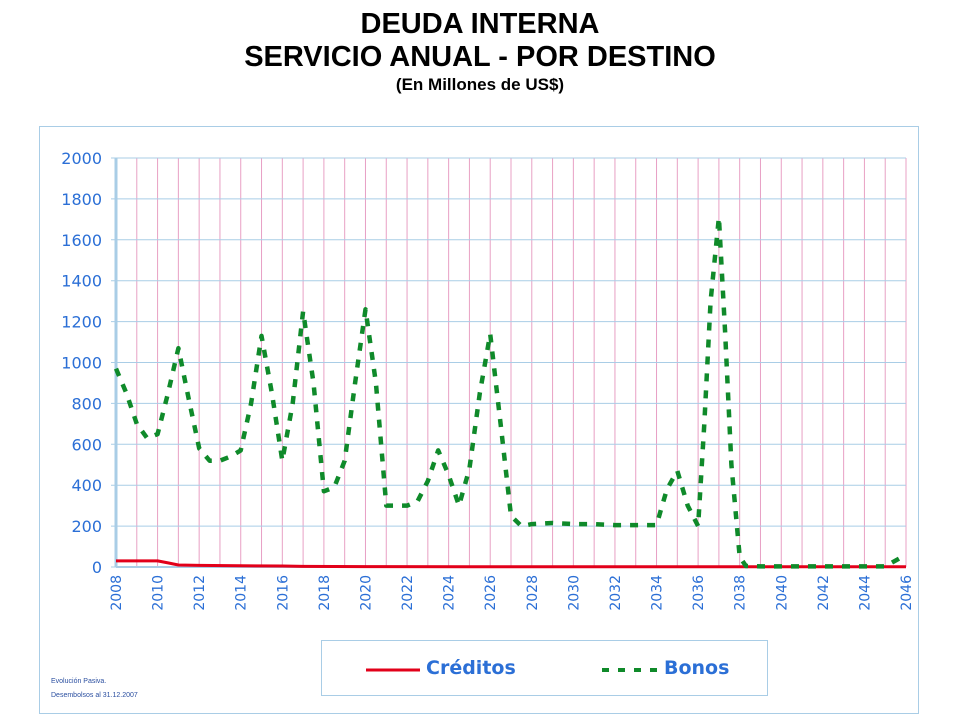 Image resolution: width=960 pixels, height=720 pixels. What do you see at coordinates (242, 593) in the screenshot?
I see `x-tick-label: 2014` at bounding box center [242, 593].